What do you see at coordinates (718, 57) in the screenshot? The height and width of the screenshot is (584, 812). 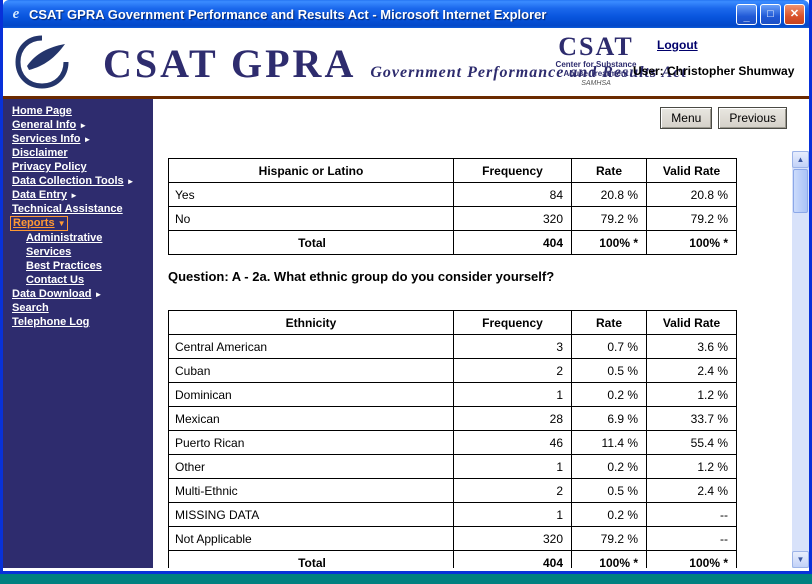 I see `header-right: Logout User: Christopher Shumway` at bounding box center [718, 57].